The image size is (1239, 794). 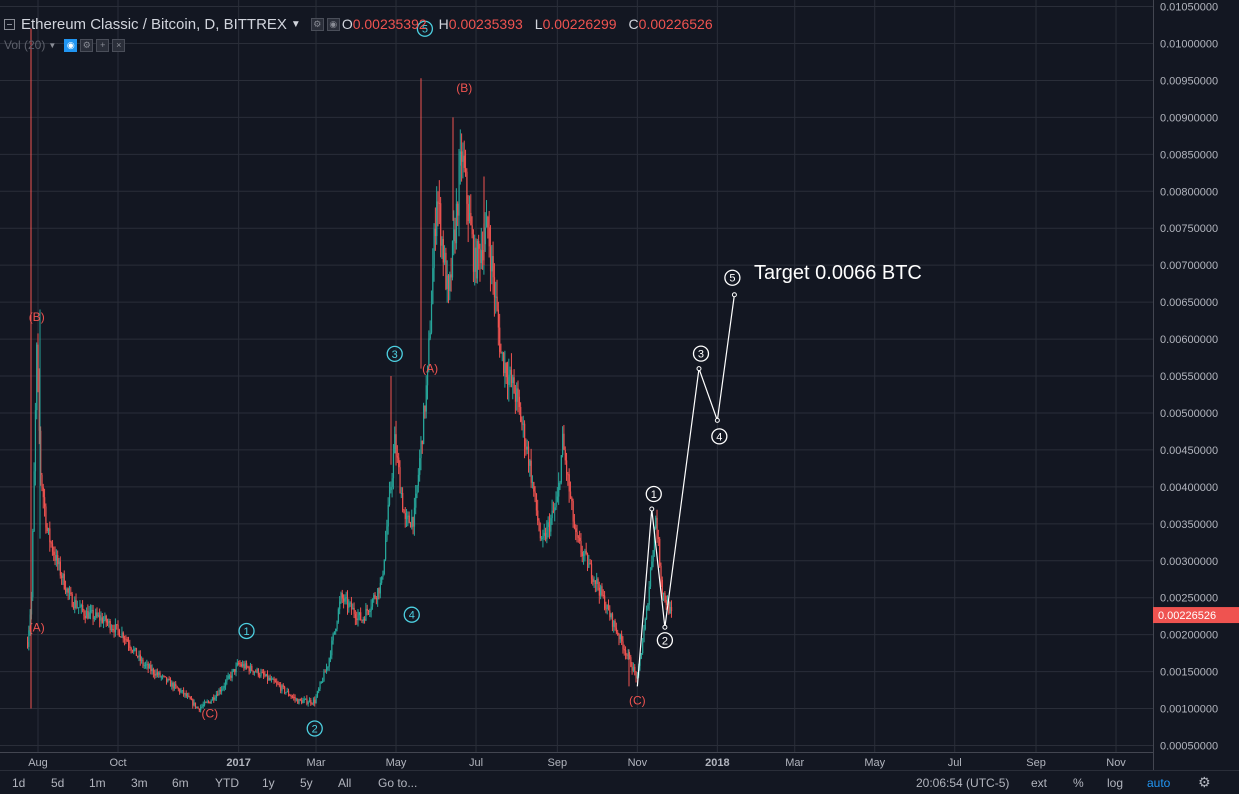 I want to click on ohlc-high: H0.00235393, so click(x=480, y=24).